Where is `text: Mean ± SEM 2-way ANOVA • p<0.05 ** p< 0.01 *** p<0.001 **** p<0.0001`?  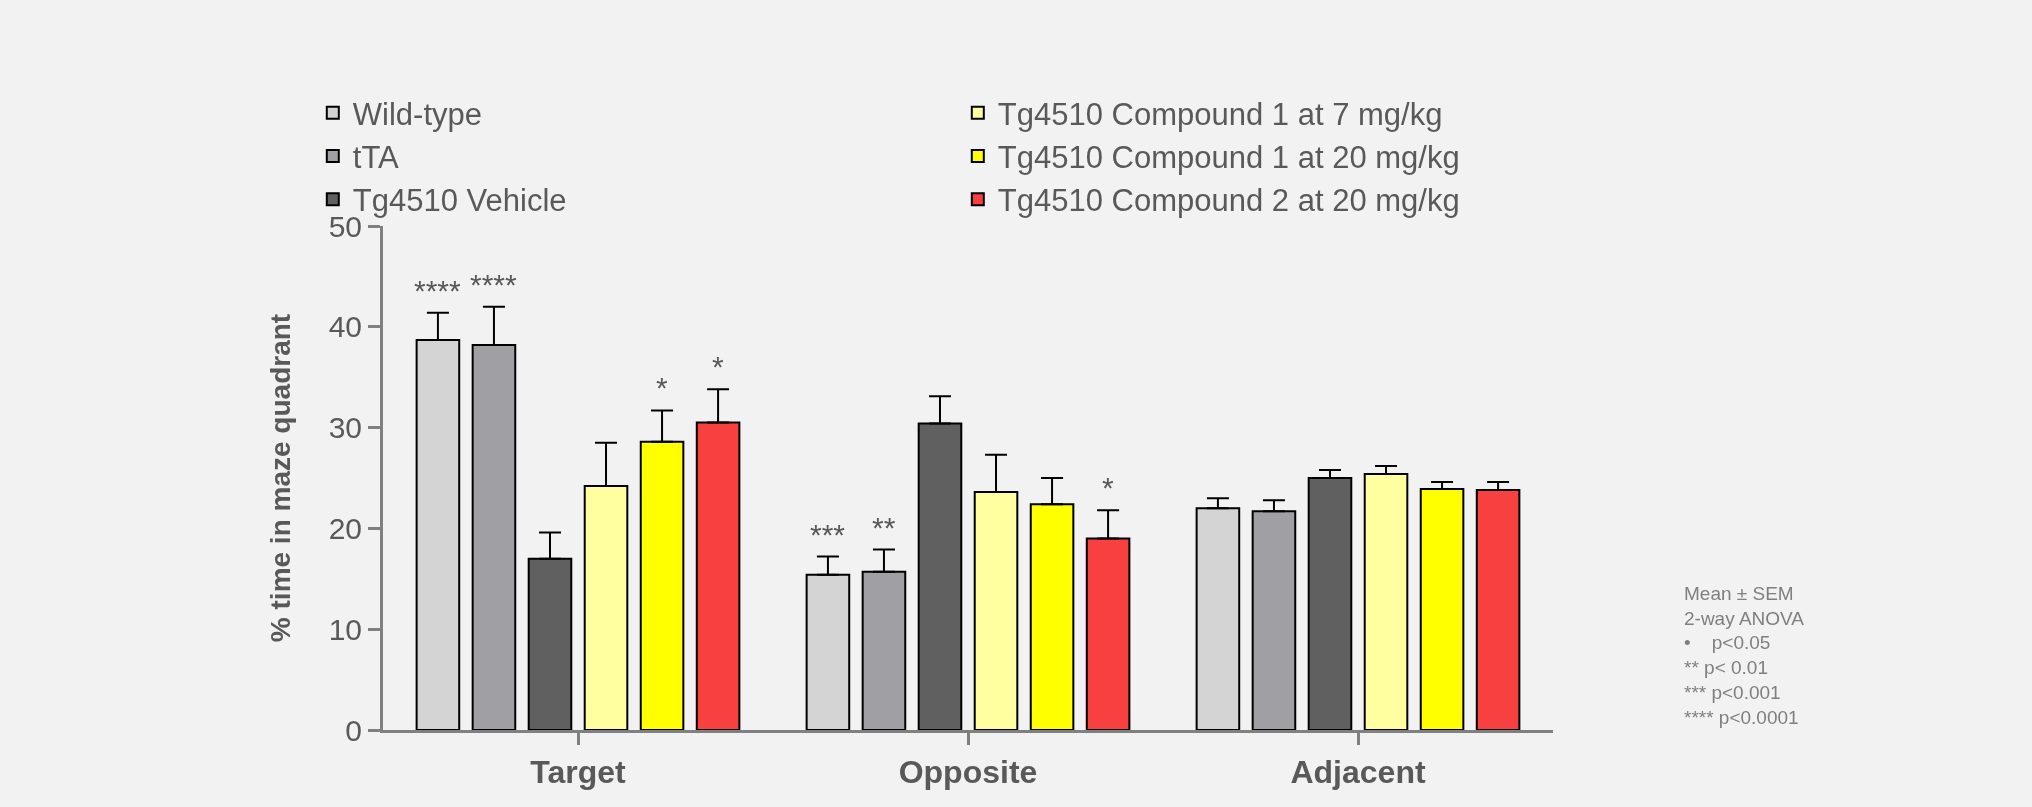 text: Mean ± SEM 2-way ANOVA • p<0.05 ** p< 0.01 *** p<0.001 **** p<0.0001 is located at coordinates (1744, 655).